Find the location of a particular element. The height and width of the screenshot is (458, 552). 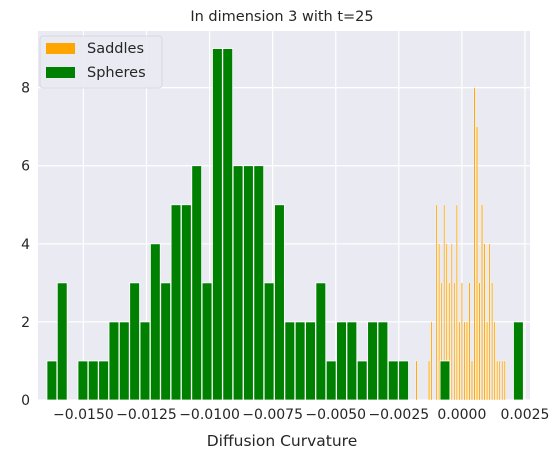

legend-swatch-spheres is located at coordinates (60, 72).